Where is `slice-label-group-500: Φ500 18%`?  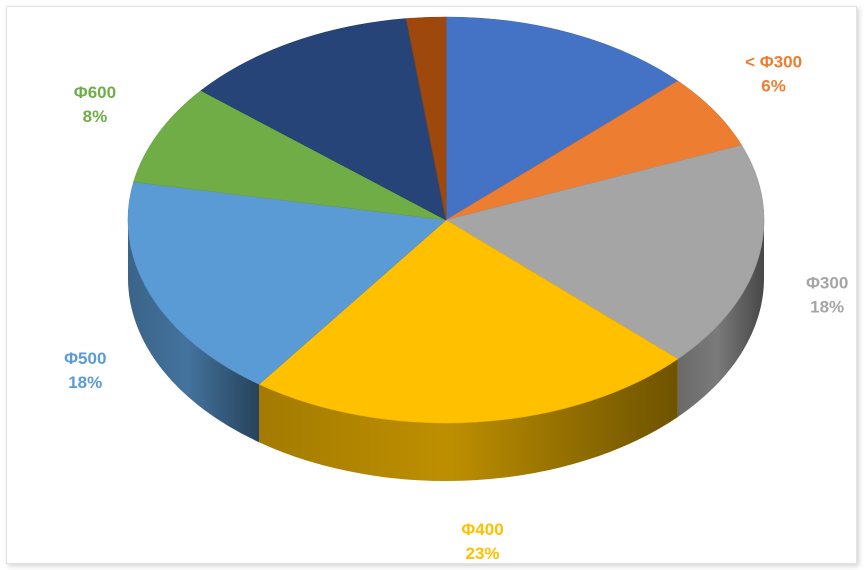 slice-label-group-500: Φ500 18% is located at coordinates (85, 370).